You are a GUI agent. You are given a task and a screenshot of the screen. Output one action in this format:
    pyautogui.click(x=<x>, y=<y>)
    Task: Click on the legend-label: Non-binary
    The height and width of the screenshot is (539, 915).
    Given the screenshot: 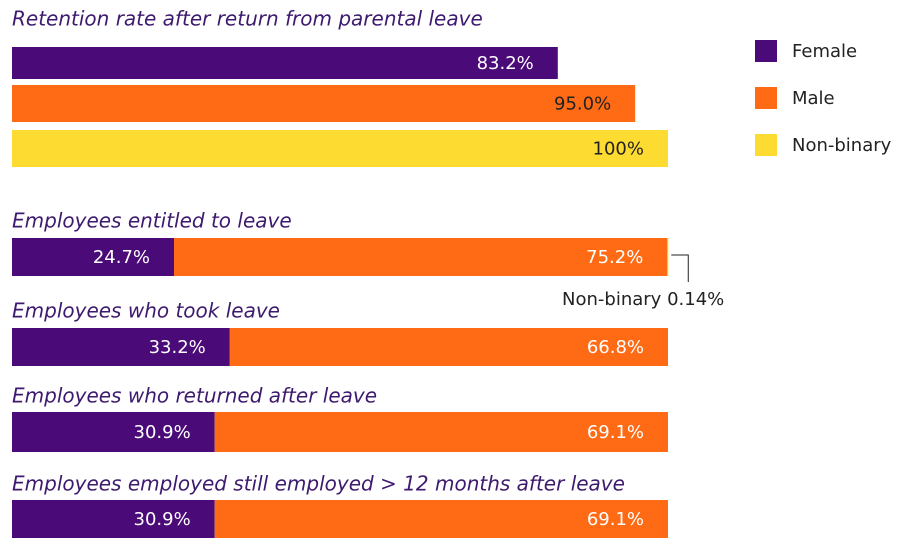 What is the action you would take?
    pyautogui.click(x=842, y=145)
    